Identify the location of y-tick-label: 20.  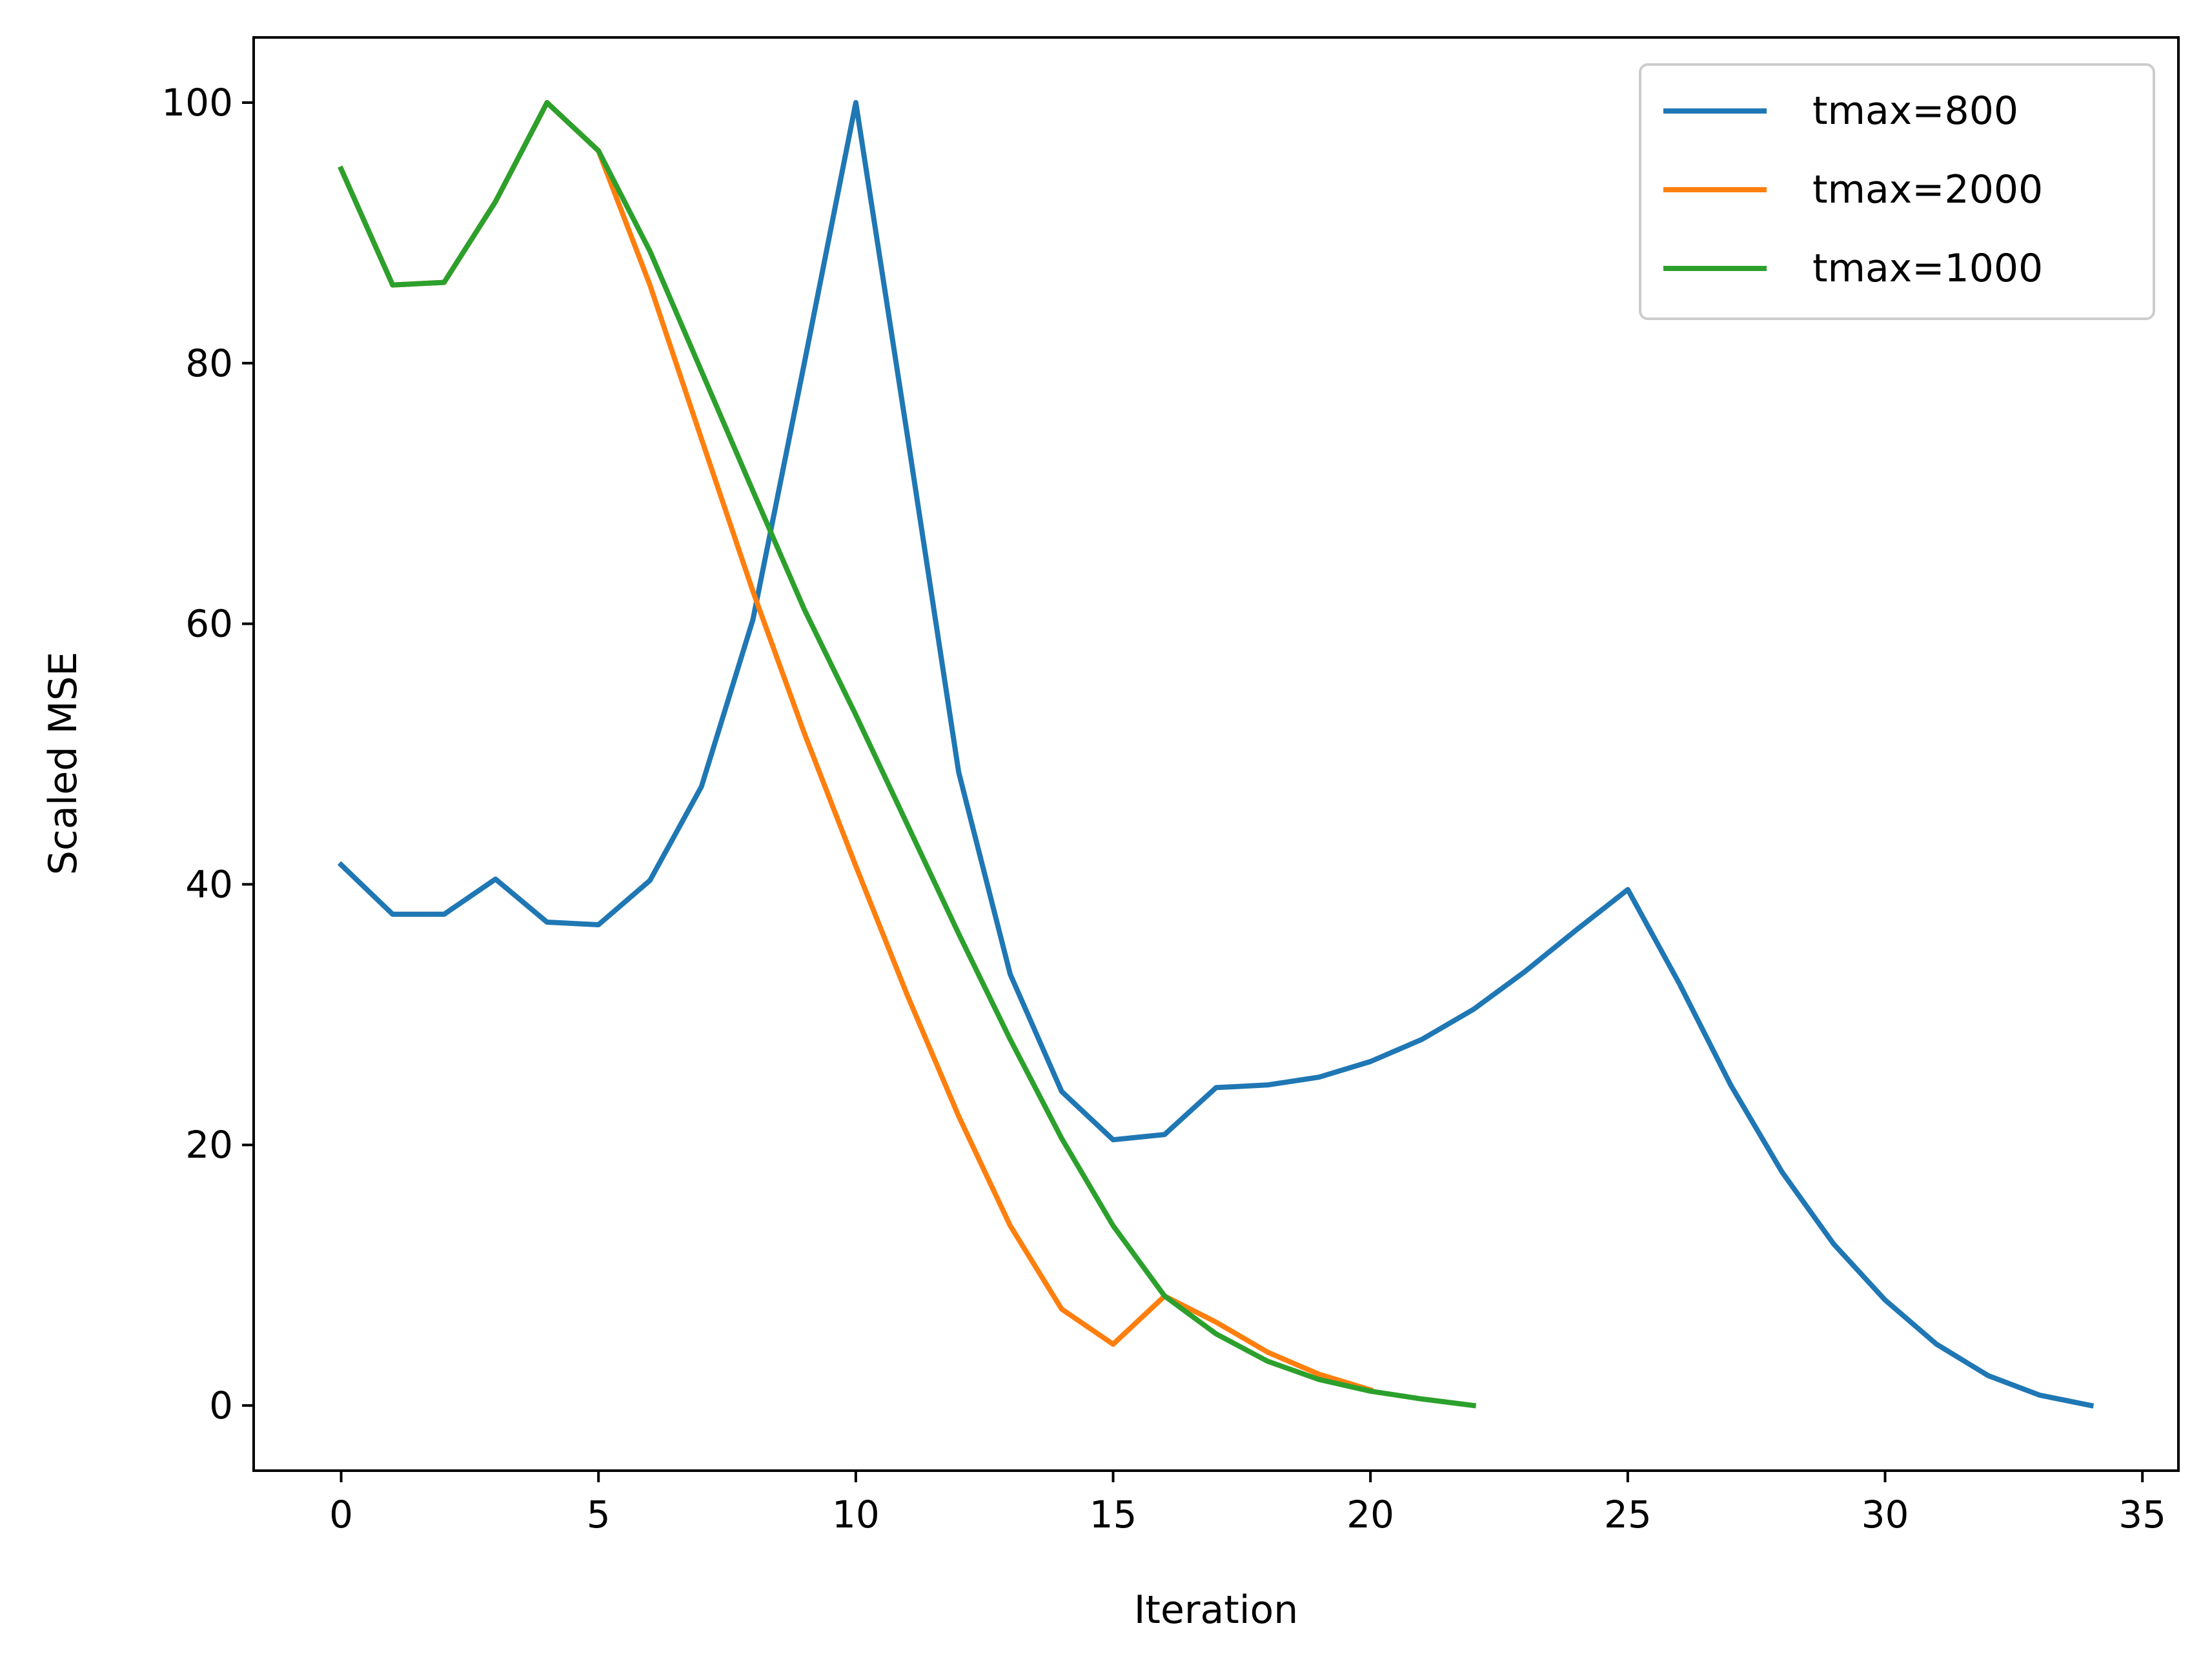
(209, 1145).